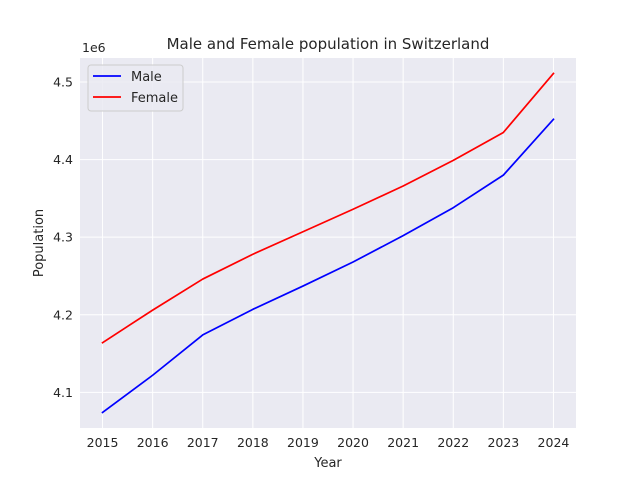  I want to click on y-offset-label: 1e6, so click(94, 47).